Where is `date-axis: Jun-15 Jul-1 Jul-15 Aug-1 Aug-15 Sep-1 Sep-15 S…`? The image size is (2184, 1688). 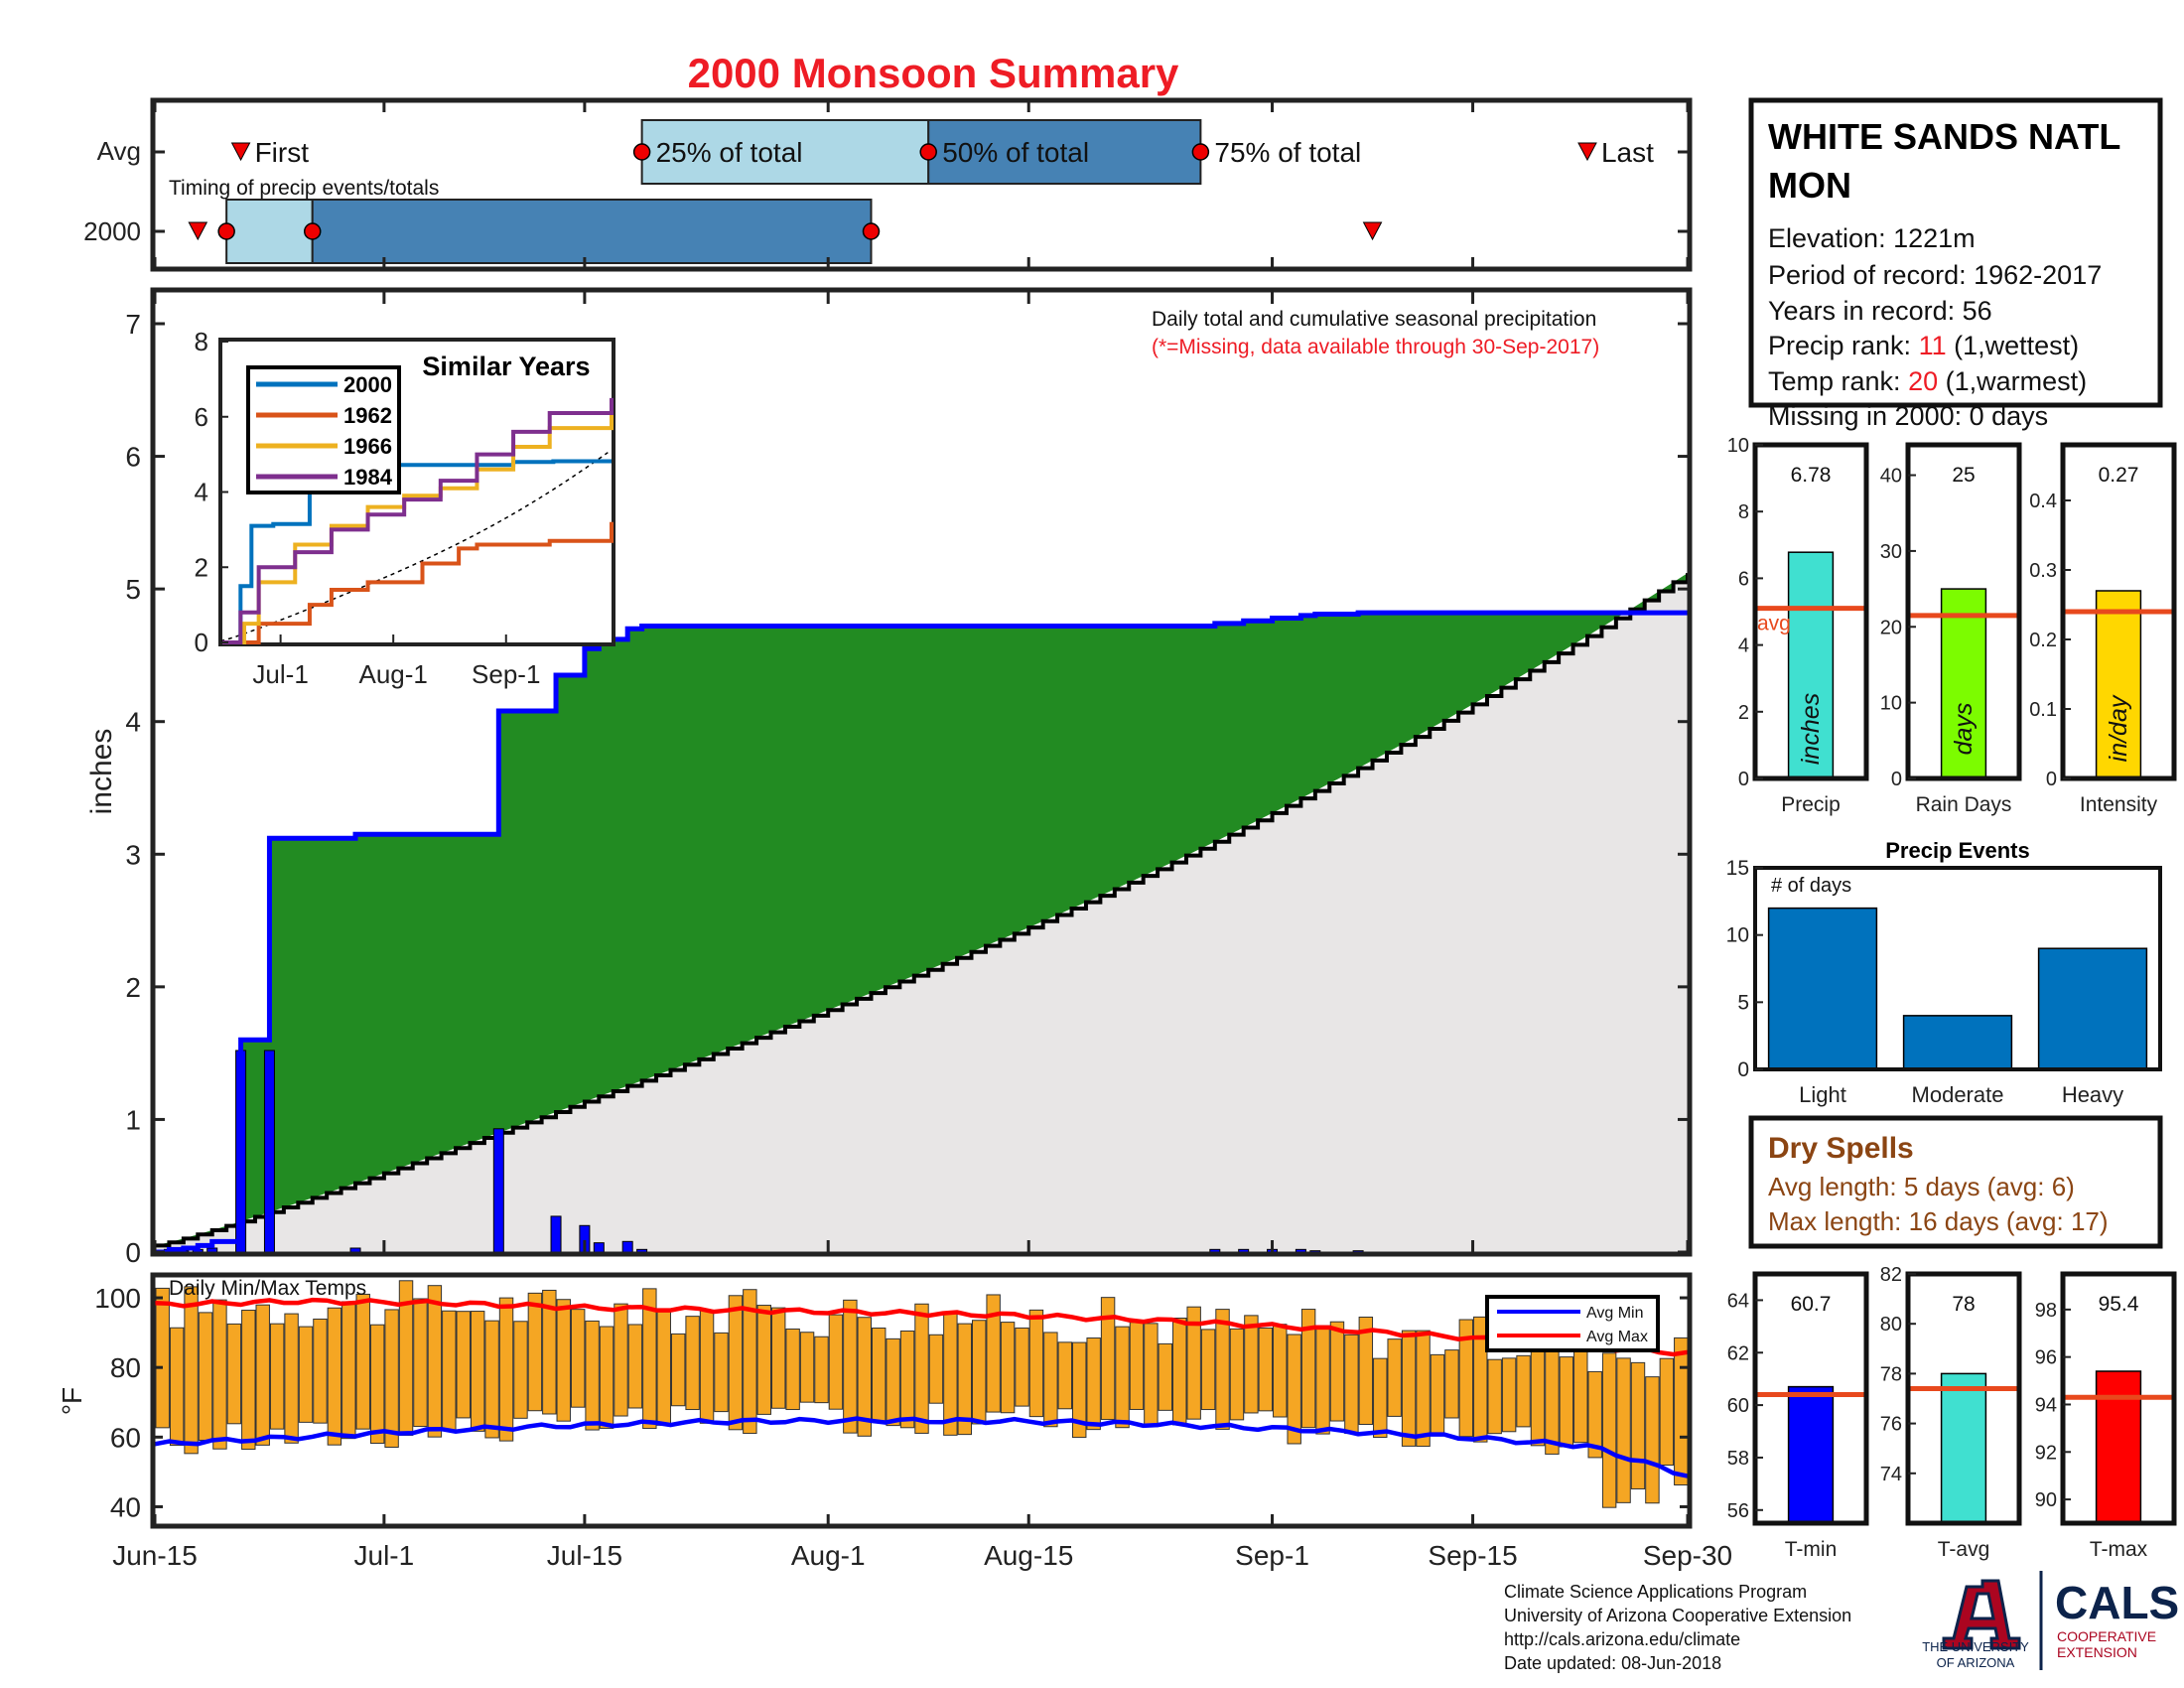 date-axis: Jun-15 Jul-1 Jul-15 Aug-1 Aug-15 Sep-1 Sep-15 S… is located at coordinates (922, 1542).